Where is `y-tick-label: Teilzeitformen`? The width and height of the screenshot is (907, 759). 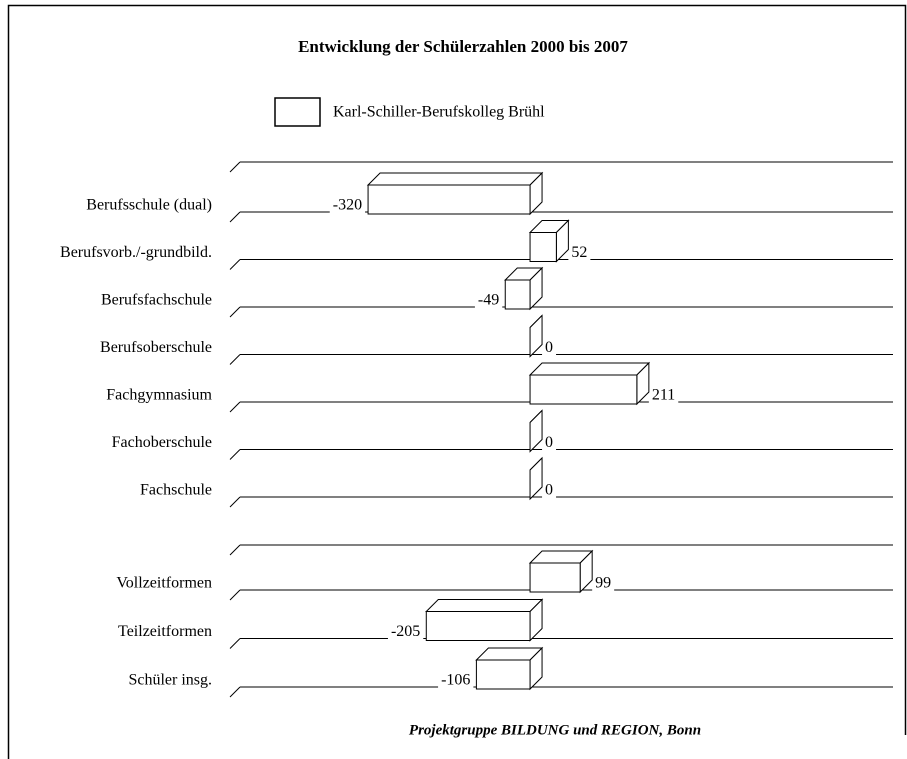
y-tick-label: Teilzeitformen is located at coordinates (165, 631).